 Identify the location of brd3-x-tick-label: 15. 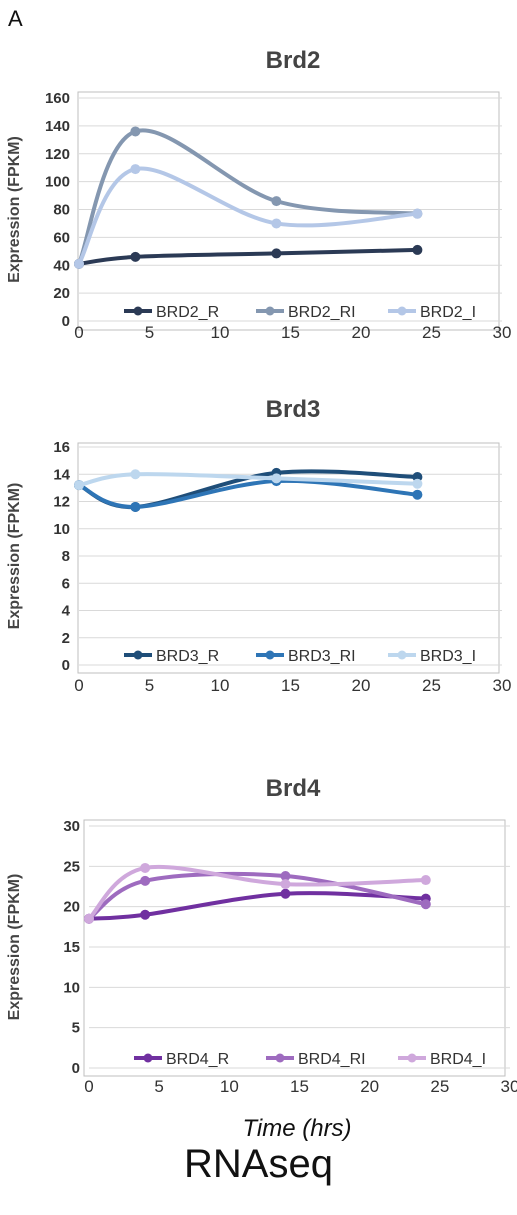
(290, 685).